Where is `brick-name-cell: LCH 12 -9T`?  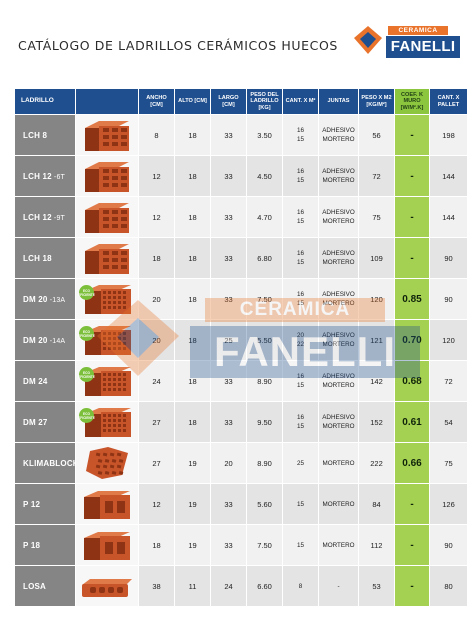 brick-name-cell: LCH 12 -9T is located at coordinates (45, 217).